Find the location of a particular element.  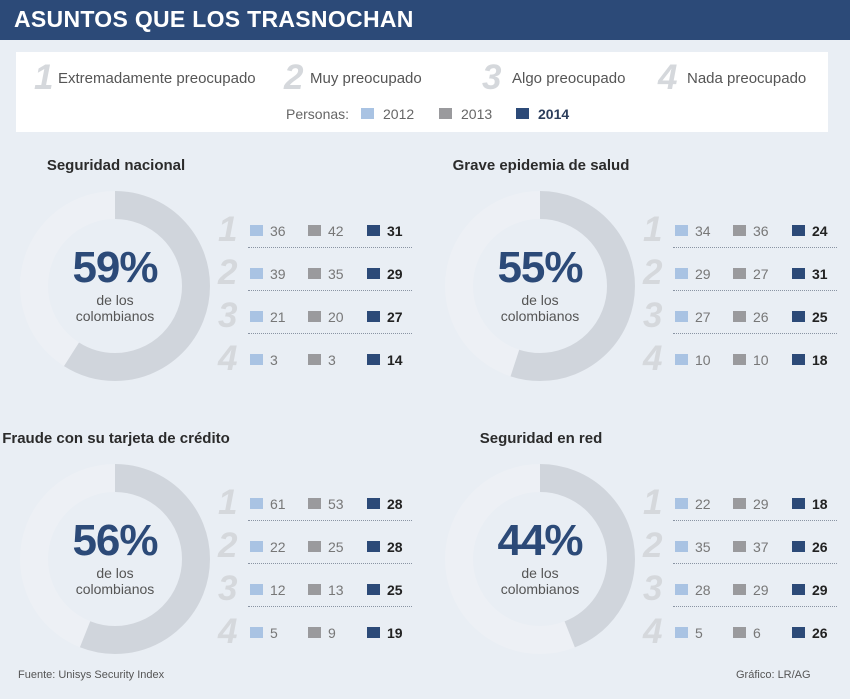

donut-chart: 59% de los colombianos is located at coordinates (115, 286).